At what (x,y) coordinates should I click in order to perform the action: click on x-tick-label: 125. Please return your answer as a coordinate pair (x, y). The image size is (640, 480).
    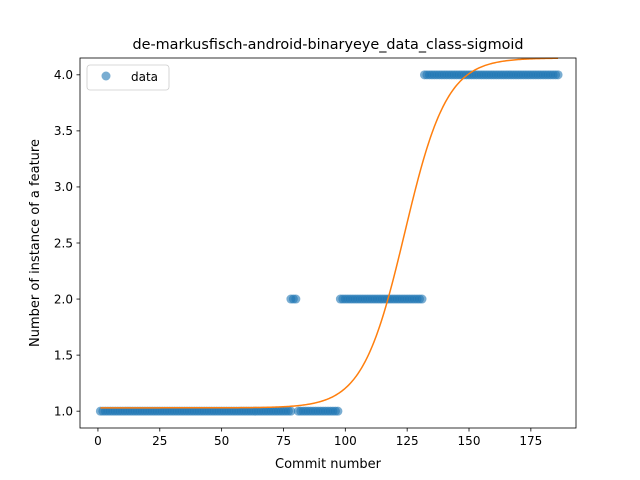
    Looking at the image, I should click on (407, 441).